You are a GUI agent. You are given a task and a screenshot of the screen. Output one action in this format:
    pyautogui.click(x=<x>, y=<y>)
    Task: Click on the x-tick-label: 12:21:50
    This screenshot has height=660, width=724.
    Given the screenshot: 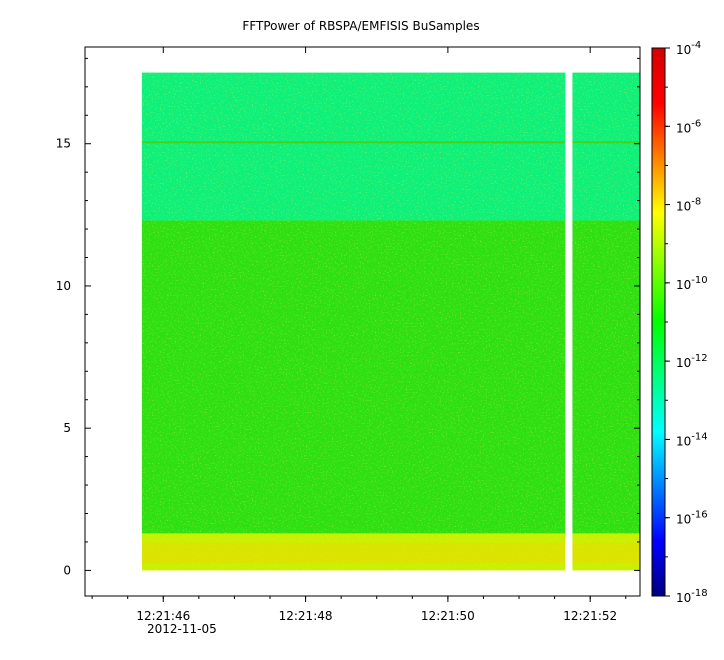 What is the action you would take?
    pyautogui.click(x=448, y=616)
    